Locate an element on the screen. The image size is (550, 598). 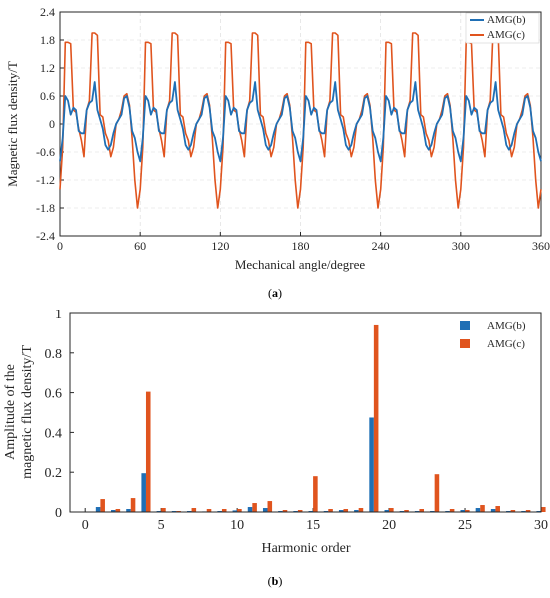
x-tick-label: 120 is located at coordinates (220, 246).